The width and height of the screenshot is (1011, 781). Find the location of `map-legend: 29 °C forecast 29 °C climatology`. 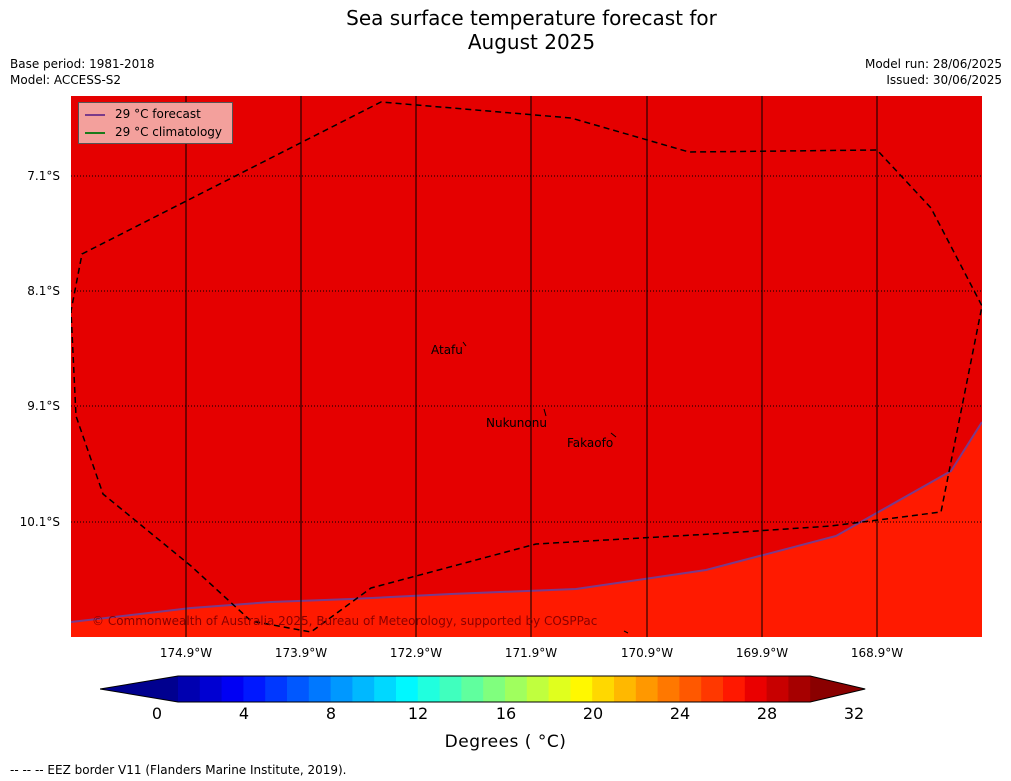

map-legend: 29 °C forecast 29 °C climatology is located at coordinates (155, 123).